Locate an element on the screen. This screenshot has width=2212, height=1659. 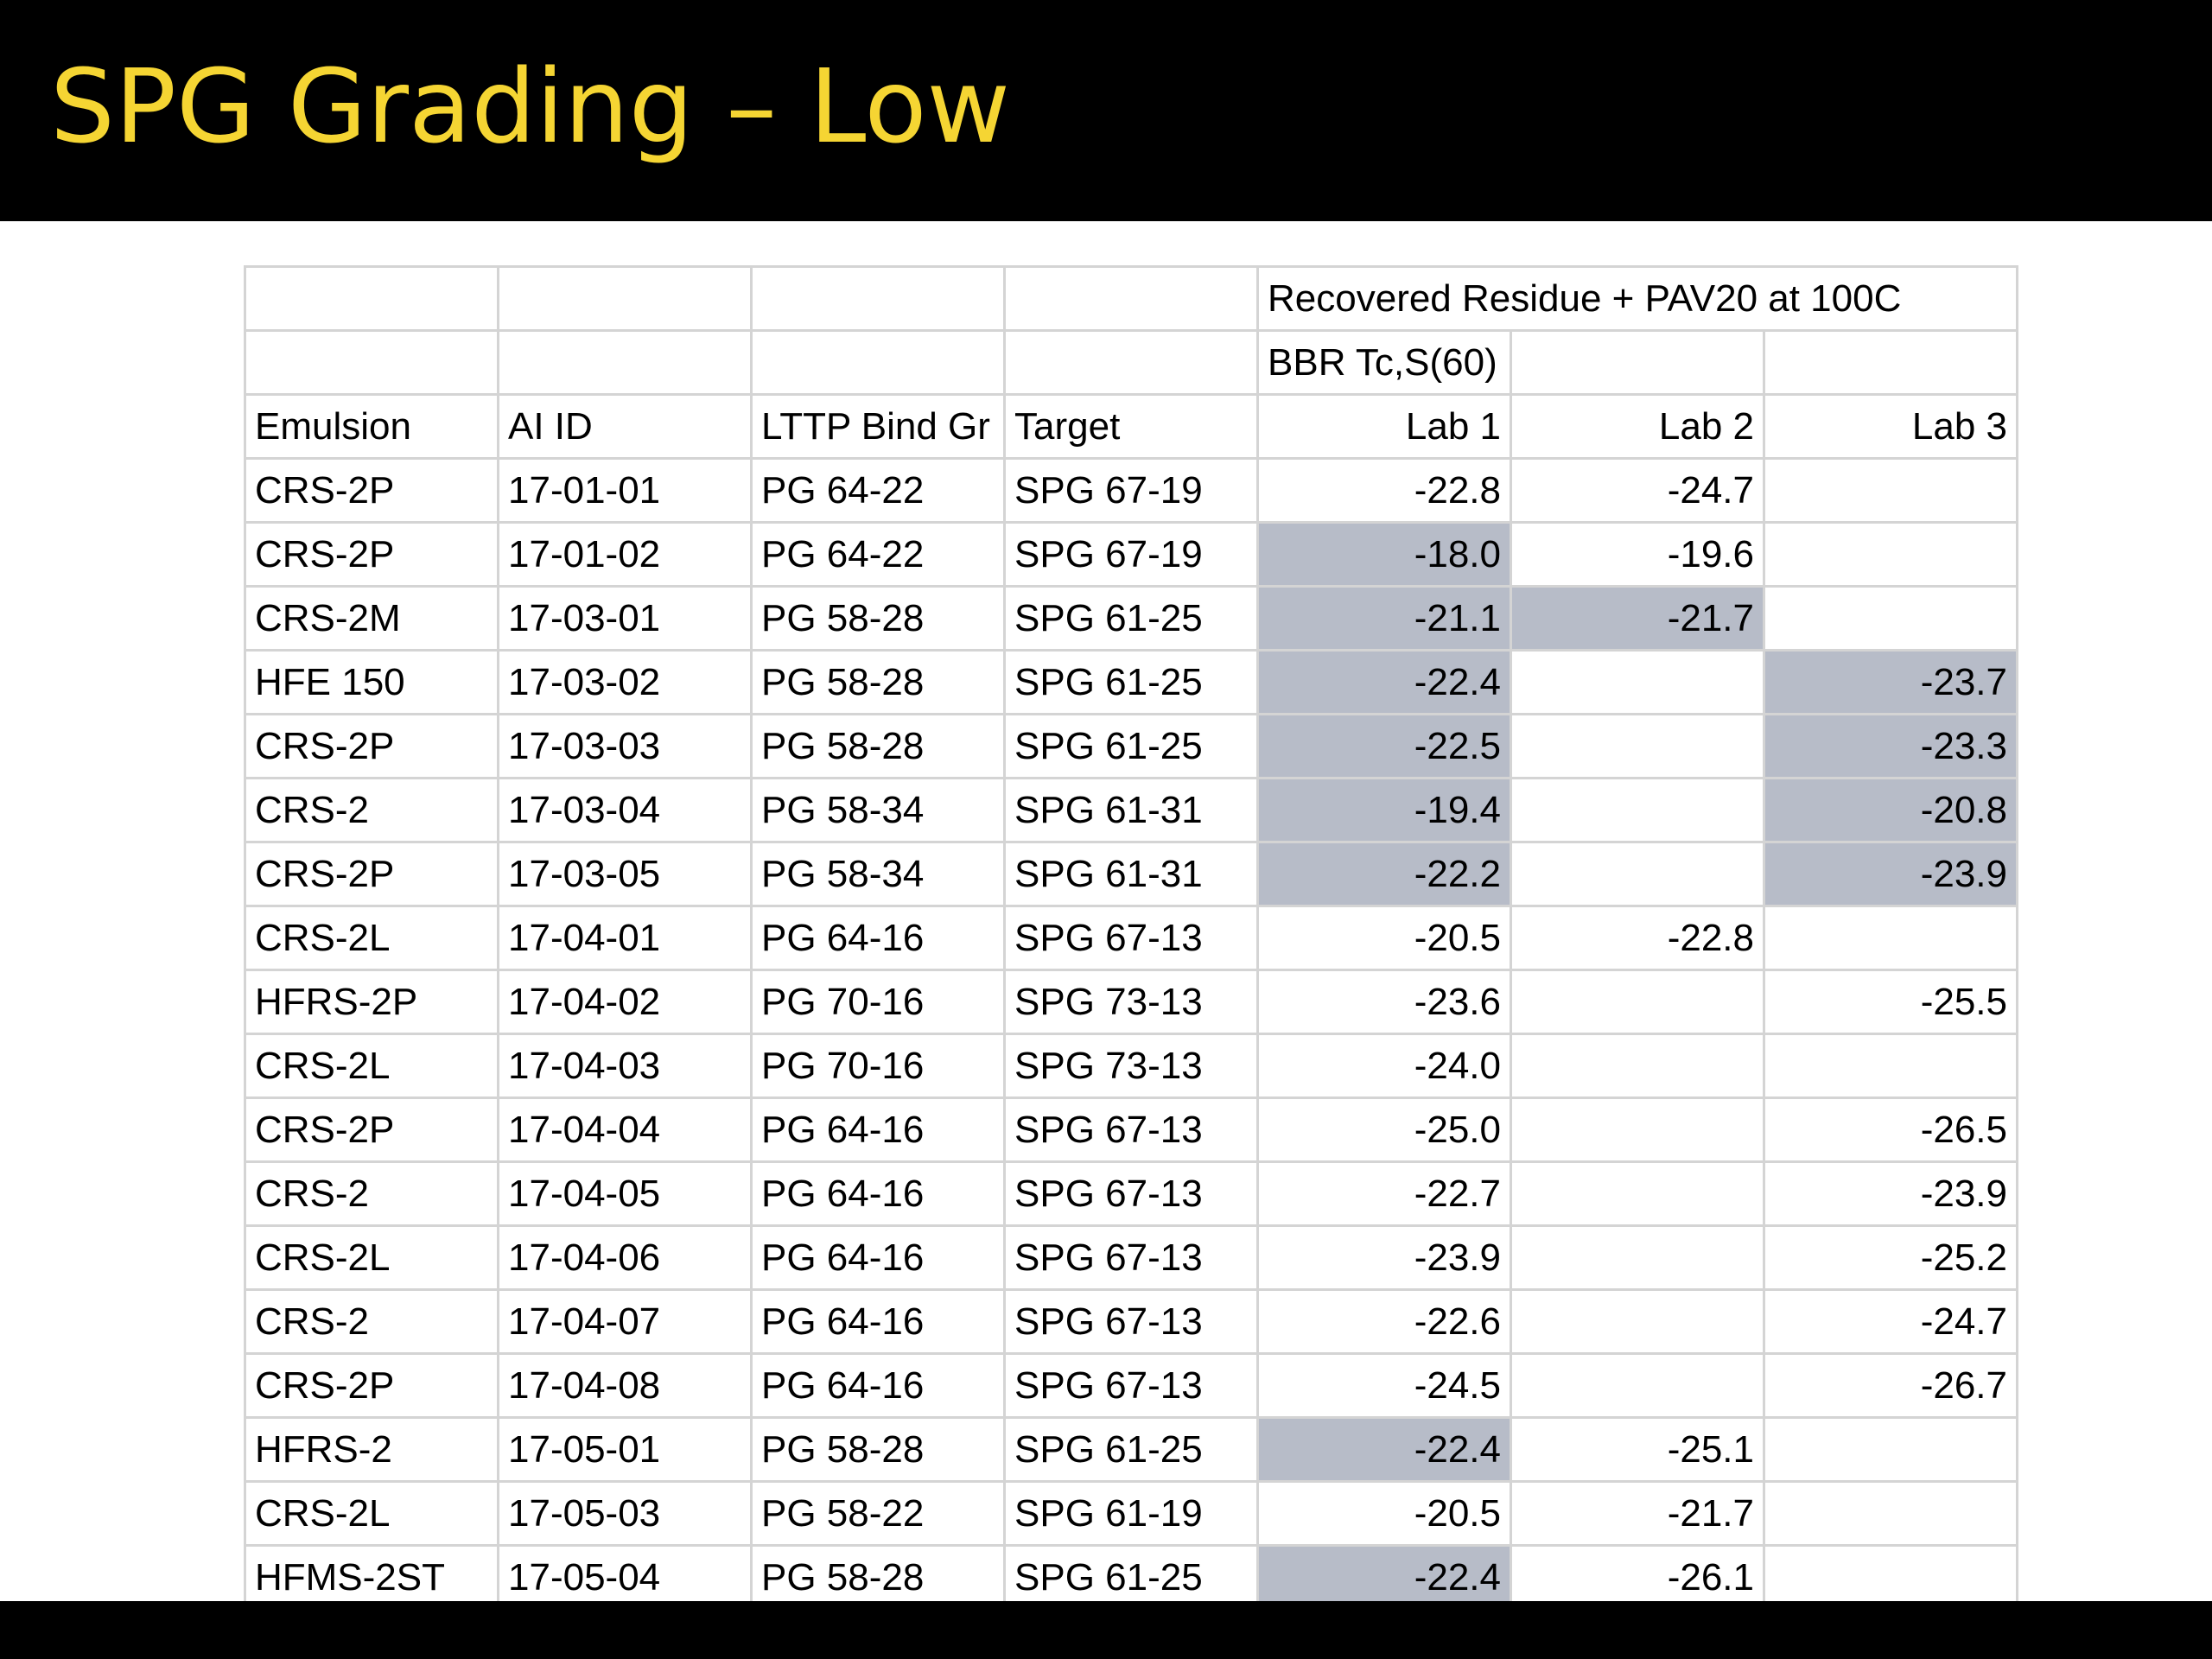
cell-lab-1: -19.4 is located at coordinates (1384, 810).